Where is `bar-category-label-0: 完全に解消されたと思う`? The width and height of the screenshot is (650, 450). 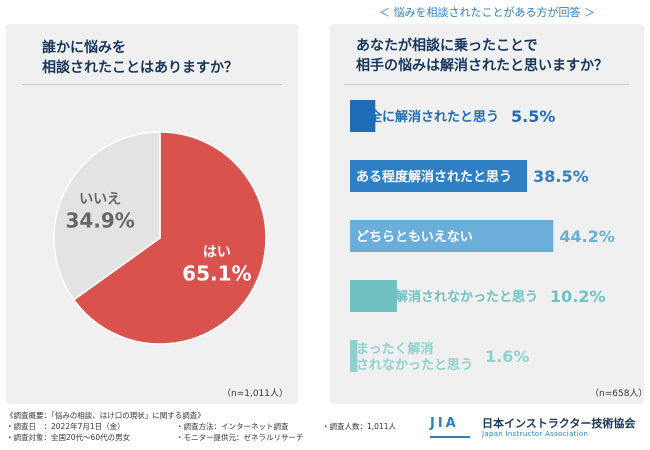
bar-category-label-0: 完全に解消されたと思う is located at coordinates (427, 117).